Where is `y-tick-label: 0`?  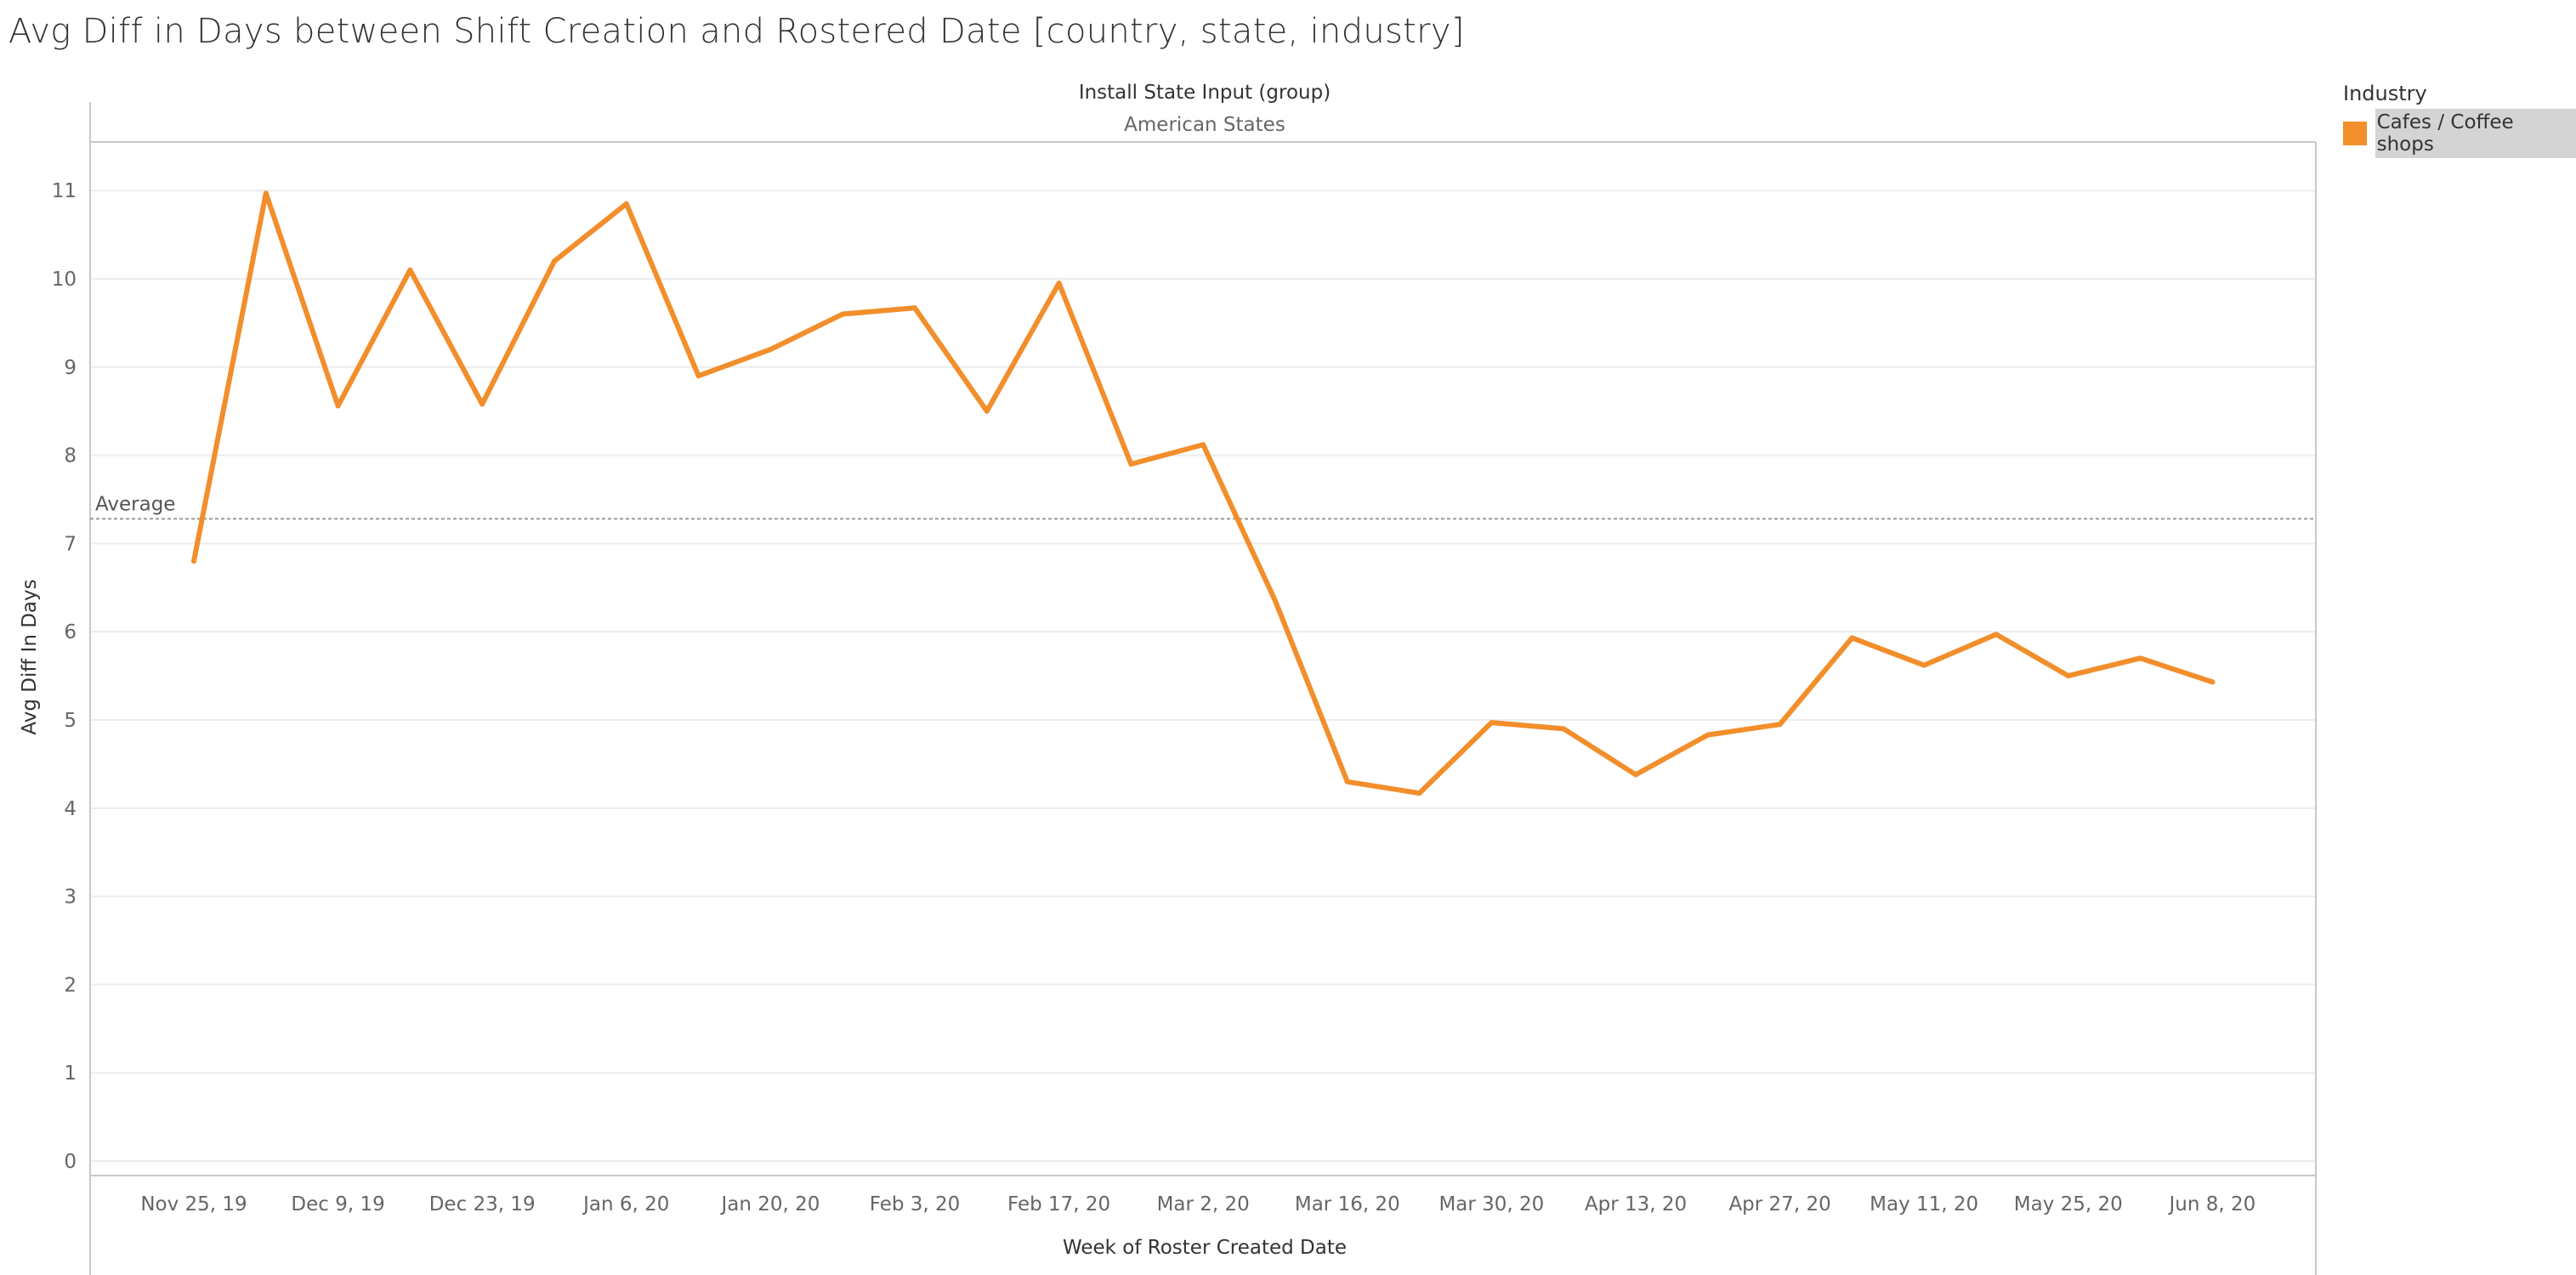 y-tick-label: 0 is located at coordinates (71, 1162).